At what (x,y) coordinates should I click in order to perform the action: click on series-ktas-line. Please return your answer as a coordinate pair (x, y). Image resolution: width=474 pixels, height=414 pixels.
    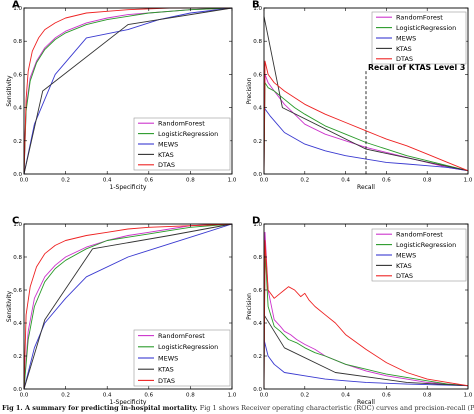
    Looking at the image, I should click on (366, 350).